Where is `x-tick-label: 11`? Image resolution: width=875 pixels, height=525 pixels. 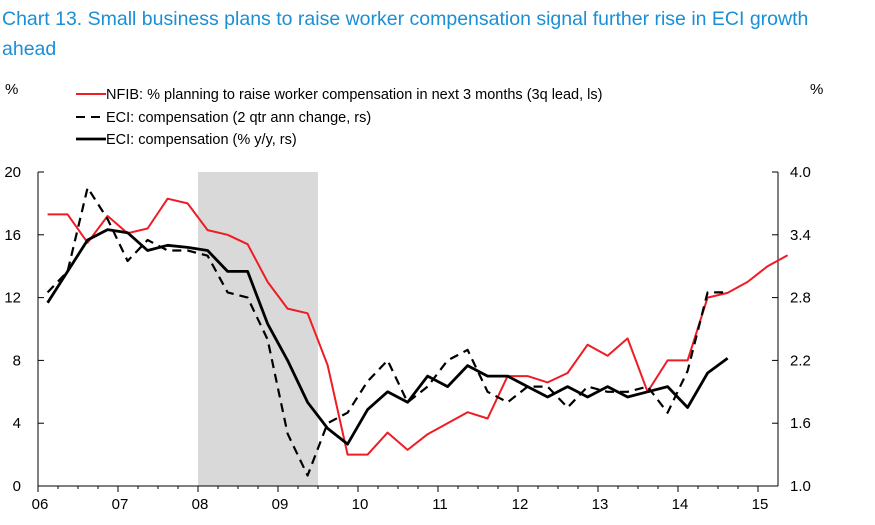 x-tick-label: 11 is located at coordinates (440, 504).